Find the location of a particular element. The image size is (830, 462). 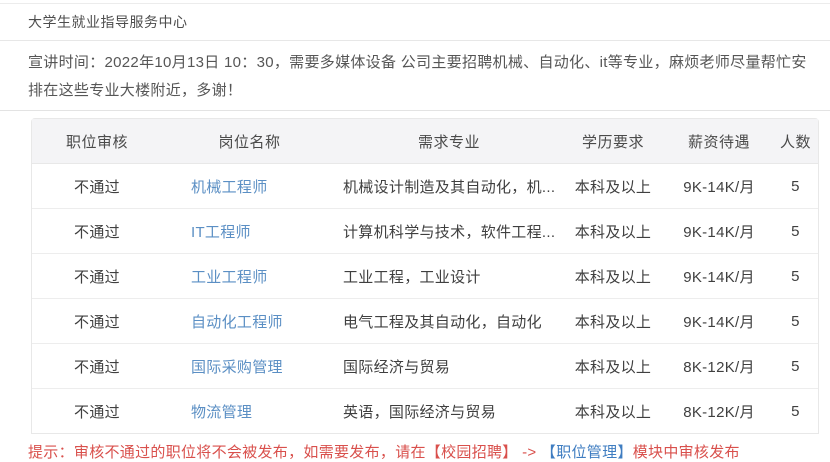

cell-name: 物流管理 is located at coordinates (249, 410).